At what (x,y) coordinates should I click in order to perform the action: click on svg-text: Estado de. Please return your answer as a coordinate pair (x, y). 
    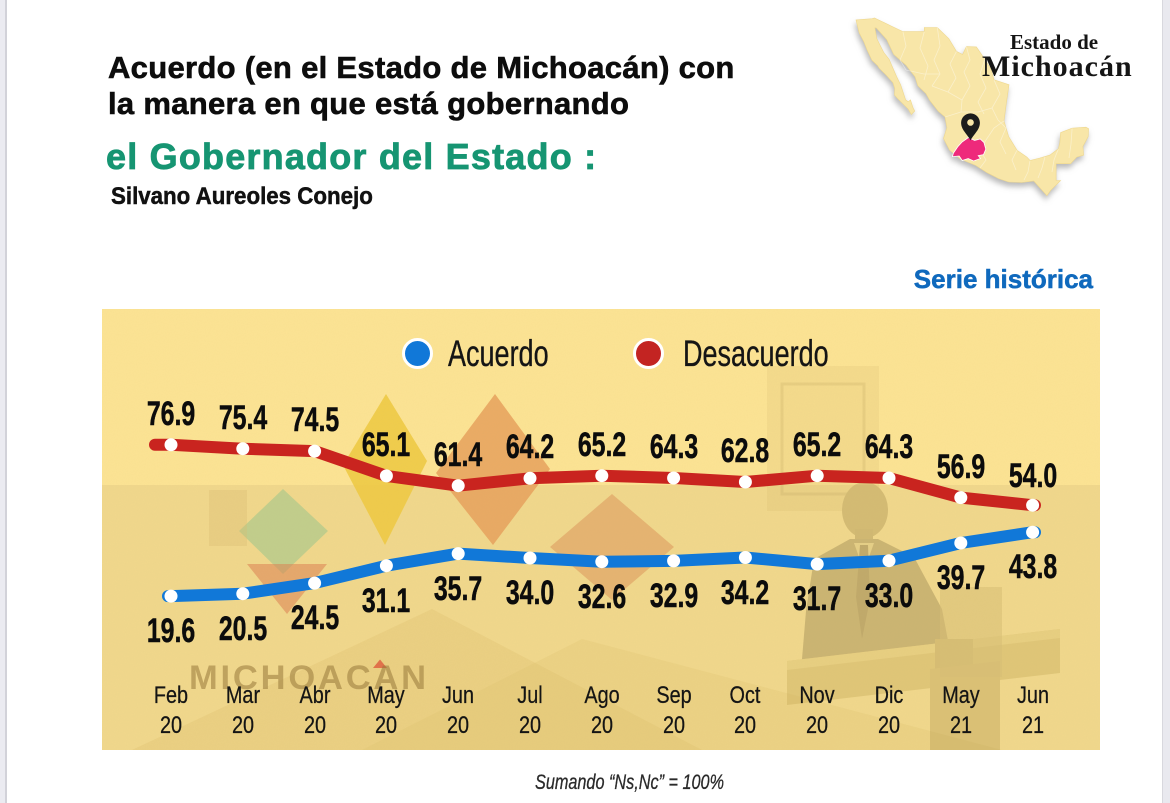
    Looking at the image, I should click on (1054, 42).